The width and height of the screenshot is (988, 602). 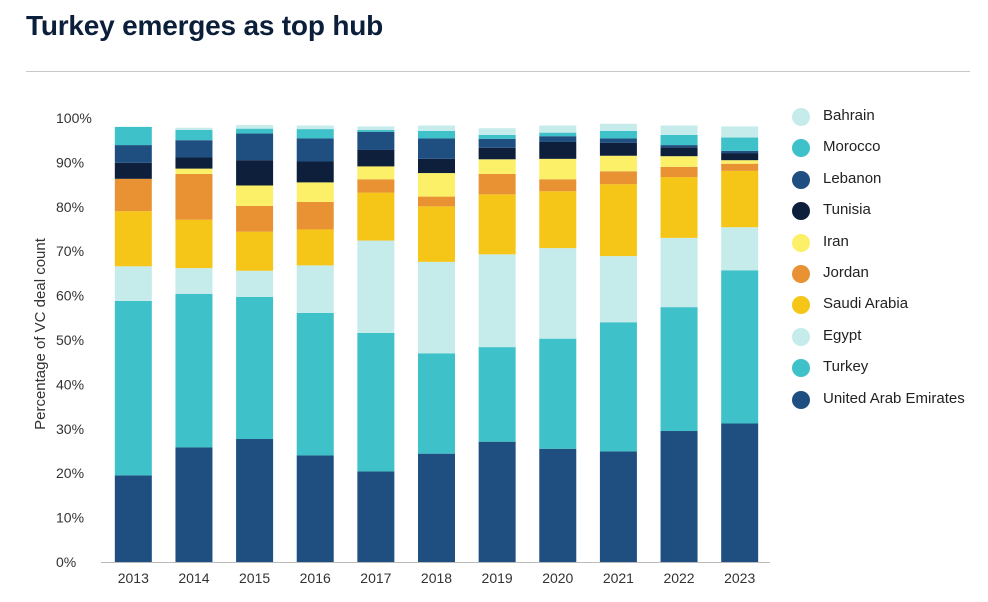 What do you see at coordinates (497, 578) in the screenshot?
I see `x-tick-label: 2019` at bounding box center [497, 578].